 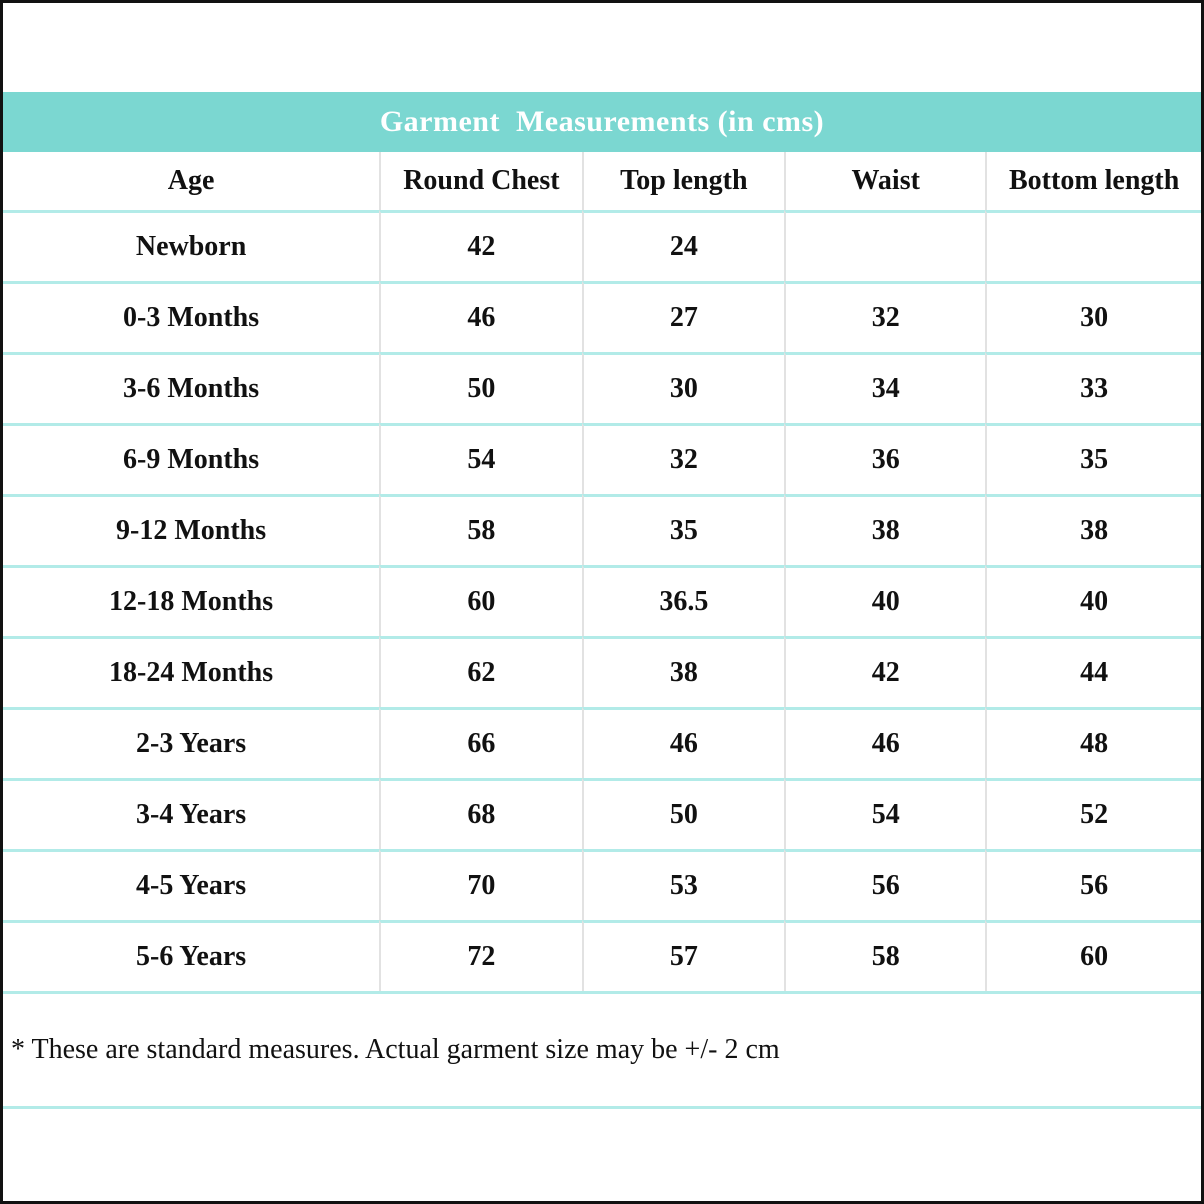 I want to click on cell-waist: 58, so click(x=885, y=955).